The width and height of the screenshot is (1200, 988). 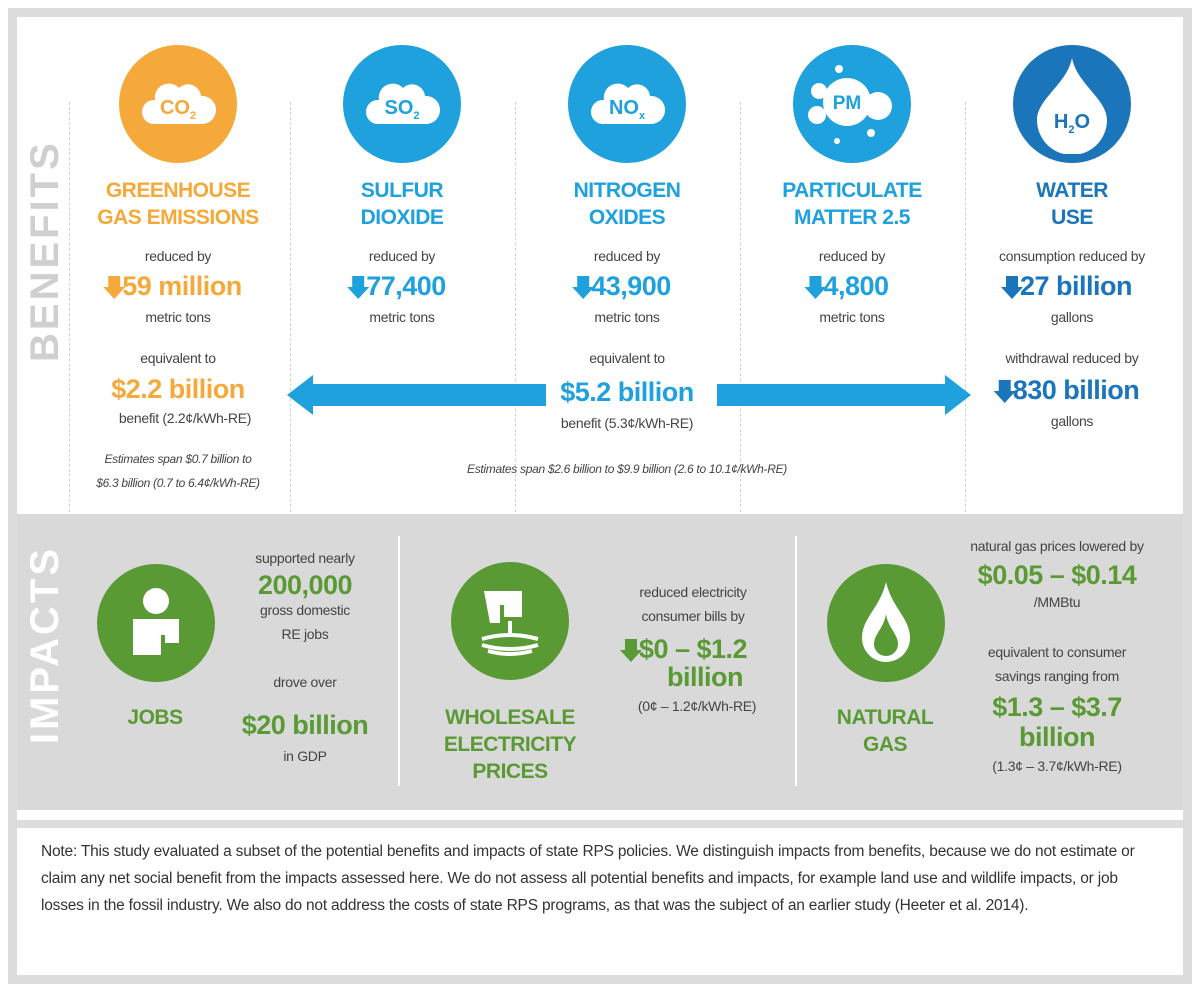 What do you see at coordinates (1057, 546) in the screenshot?
I see `gas-text: natural gas prices lowered by` at bounding box center [1057, 546].